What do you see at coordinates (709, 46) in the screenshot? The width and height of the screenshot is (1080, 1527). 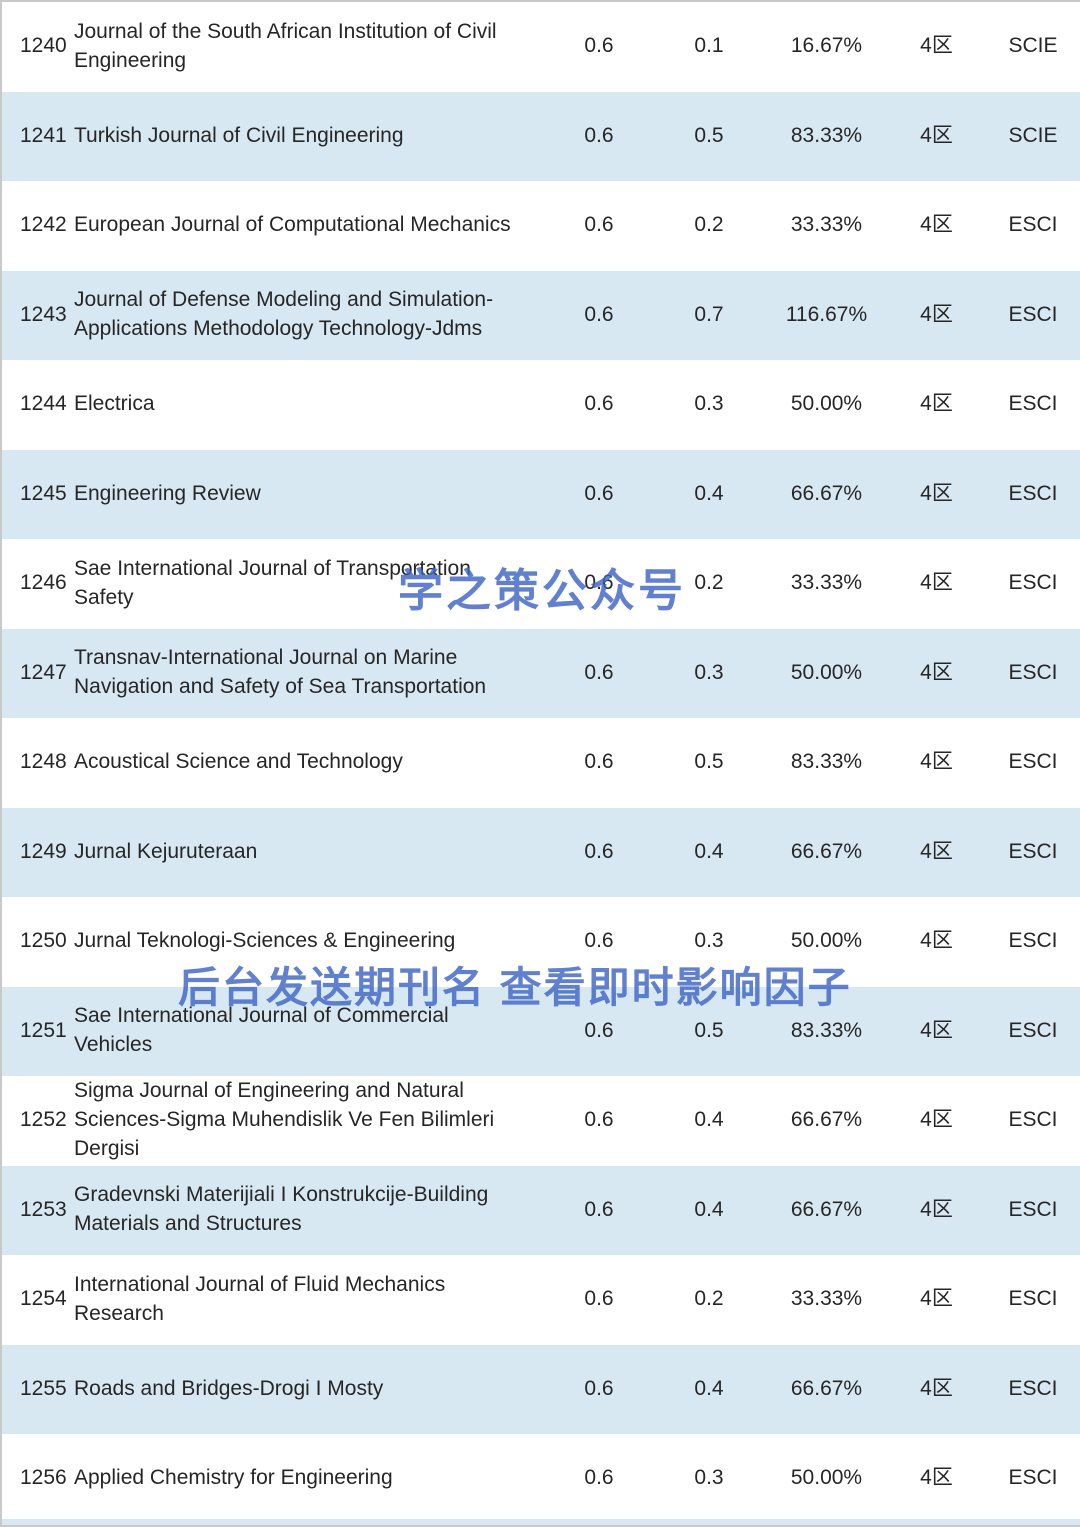 I see `cell-value-2: 0.1` at bounding box center [709, 46].